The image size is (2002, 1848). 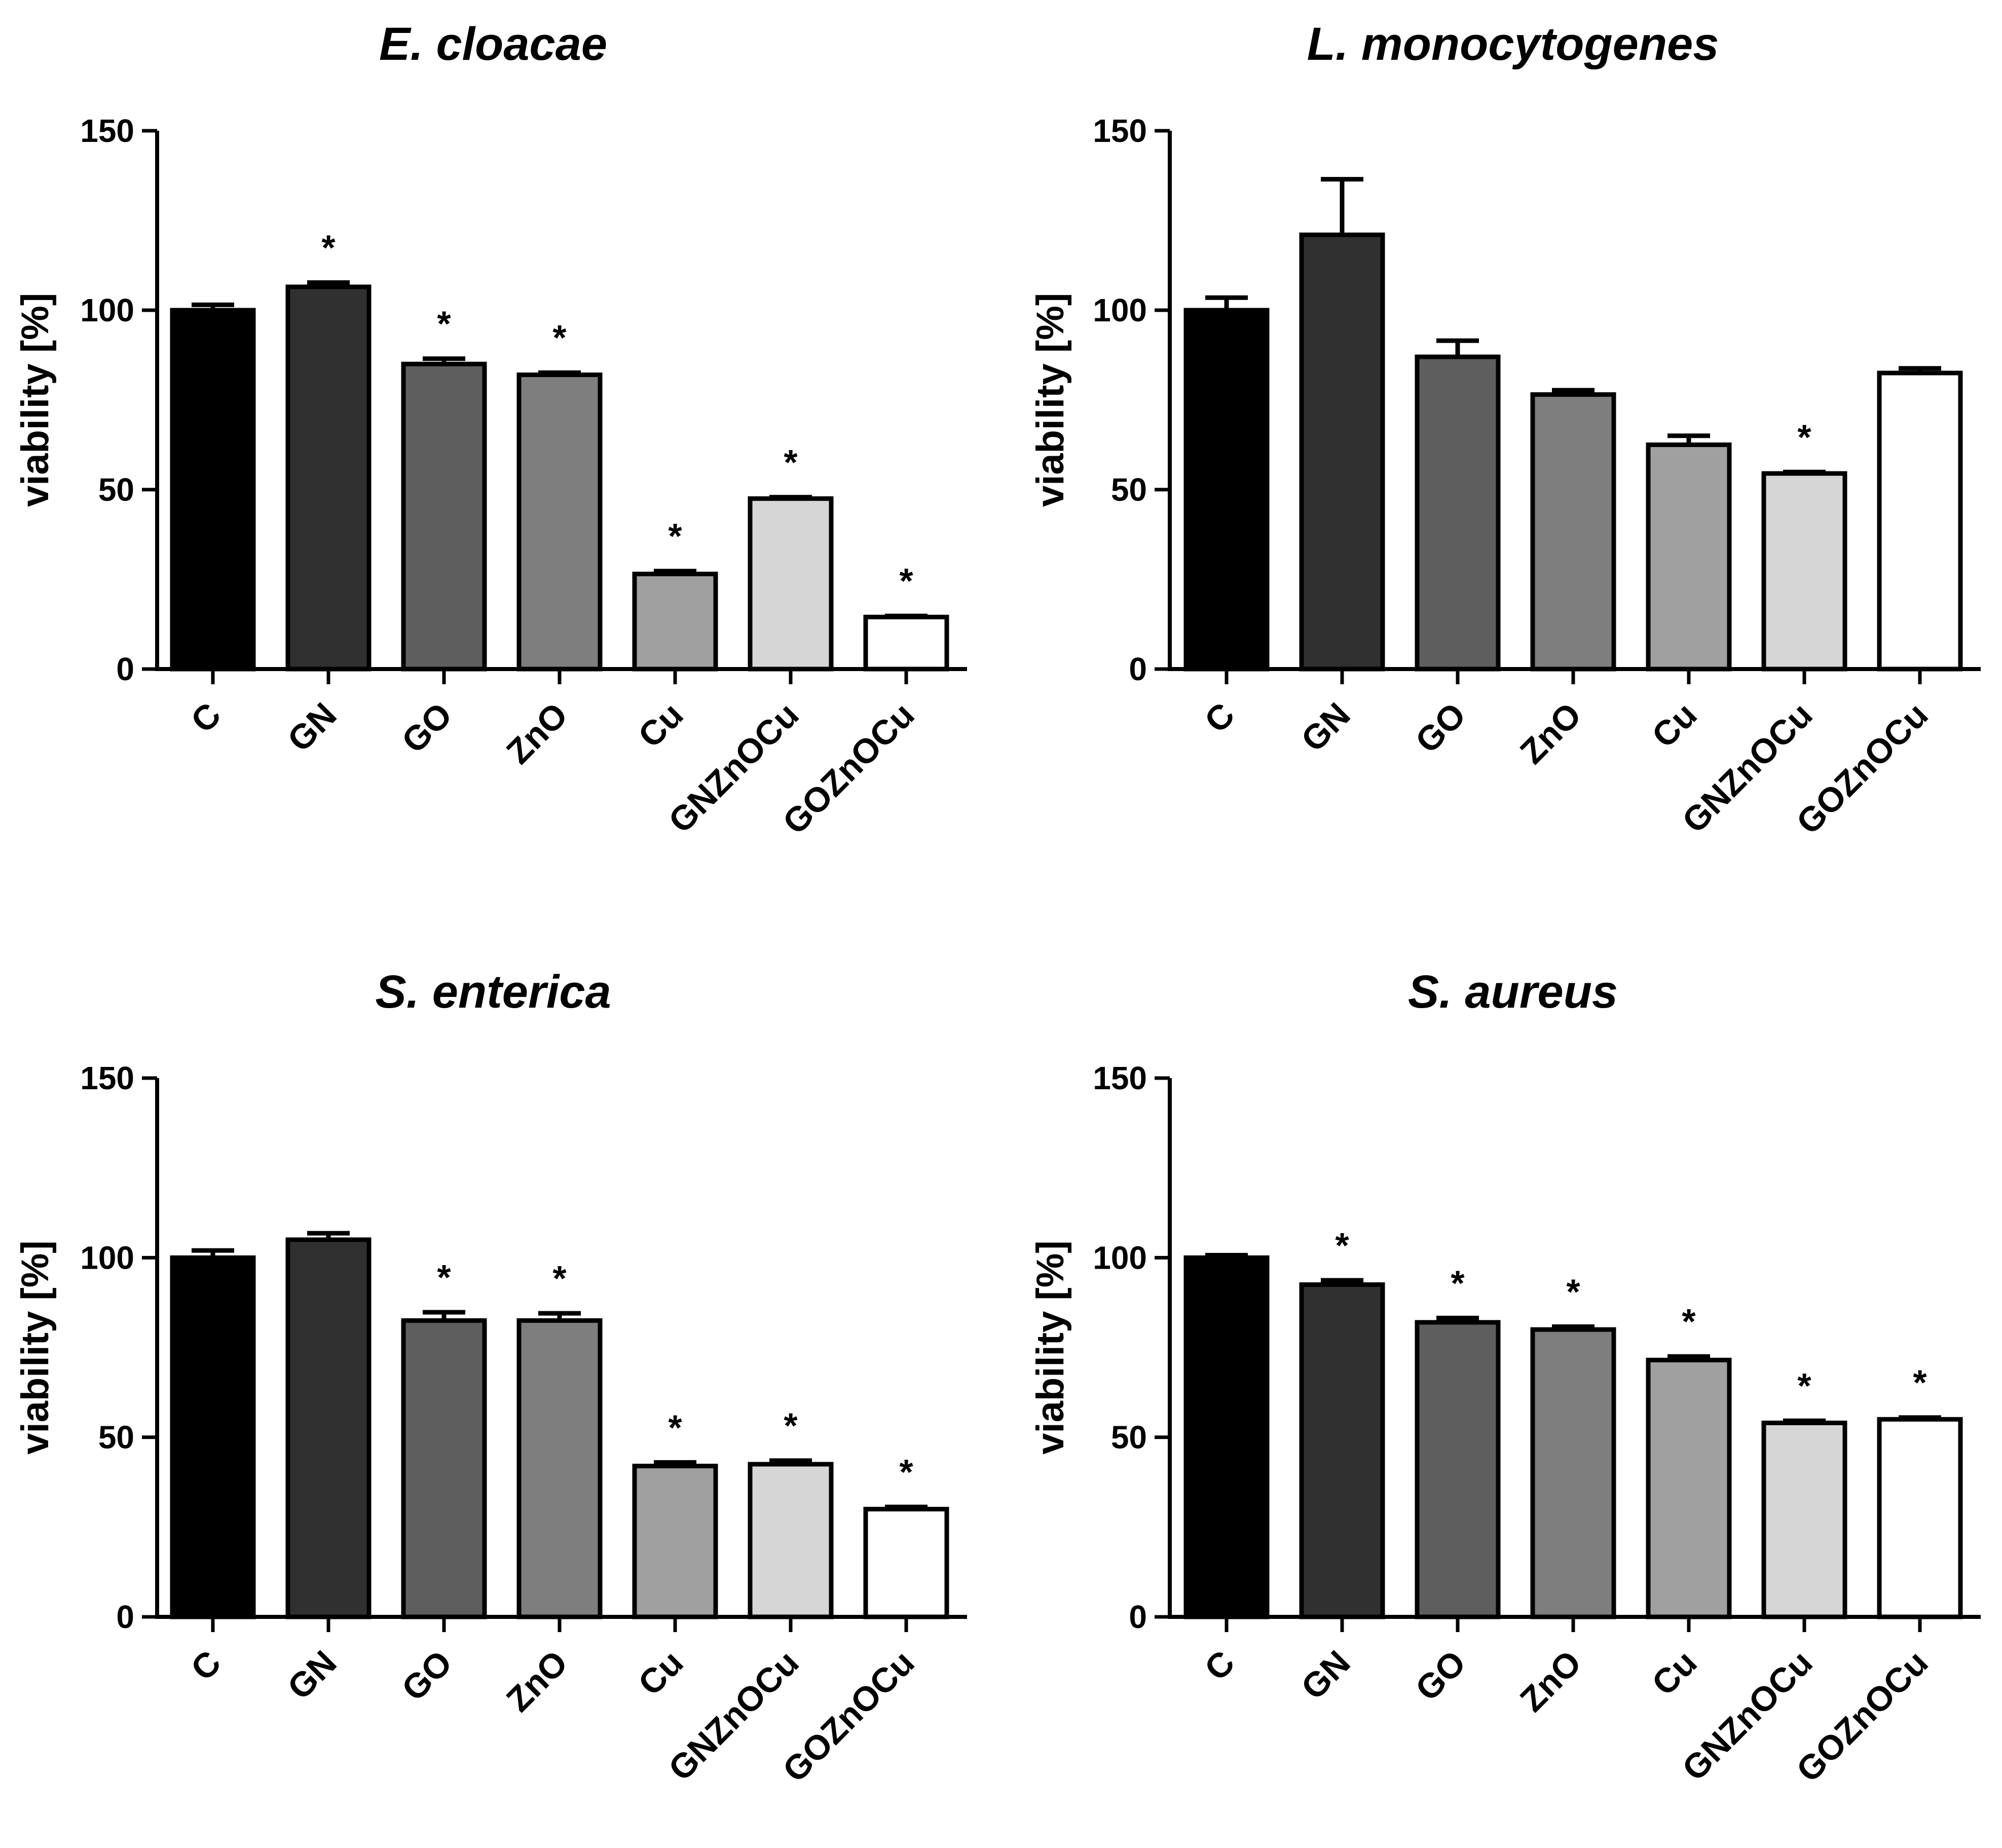 I want to click on chart-title: L. monocytogenes, so click(x=1513, y=44).